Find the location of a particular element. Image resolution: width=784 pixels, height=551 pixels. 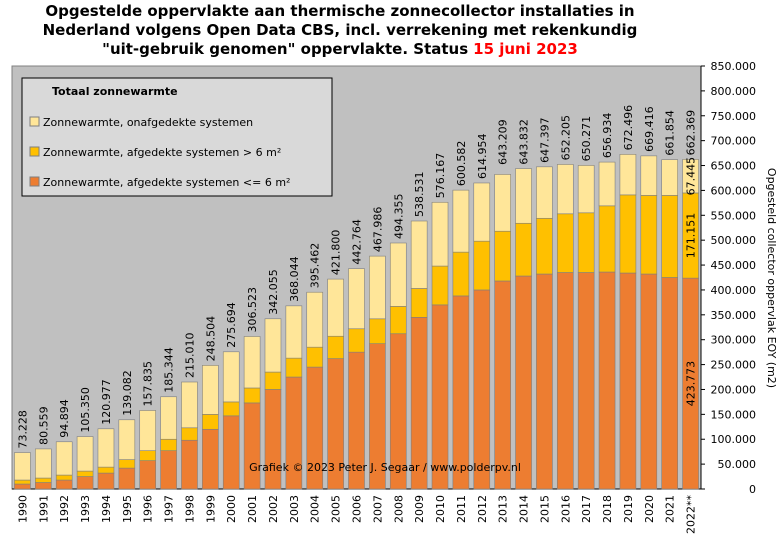

x-tick-label: 2000 is located at coordinates (231, 509).